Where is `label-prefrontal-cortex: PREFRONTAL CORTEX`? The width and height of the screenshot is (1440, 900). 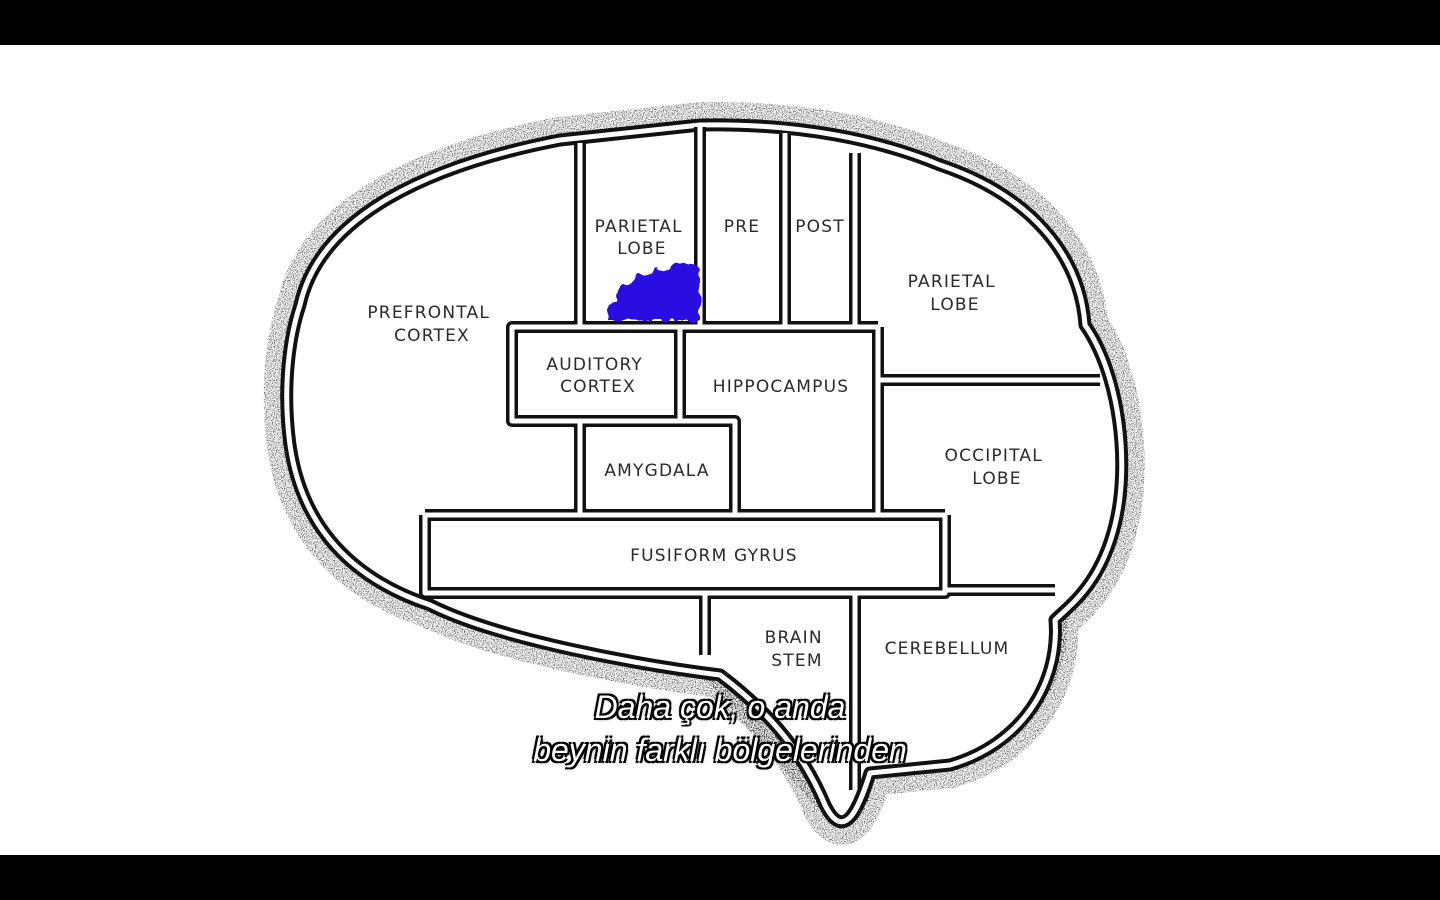
label-prefrontal-cortex: PREFRONTAL CORTEX is located at coordinates (431, 324).